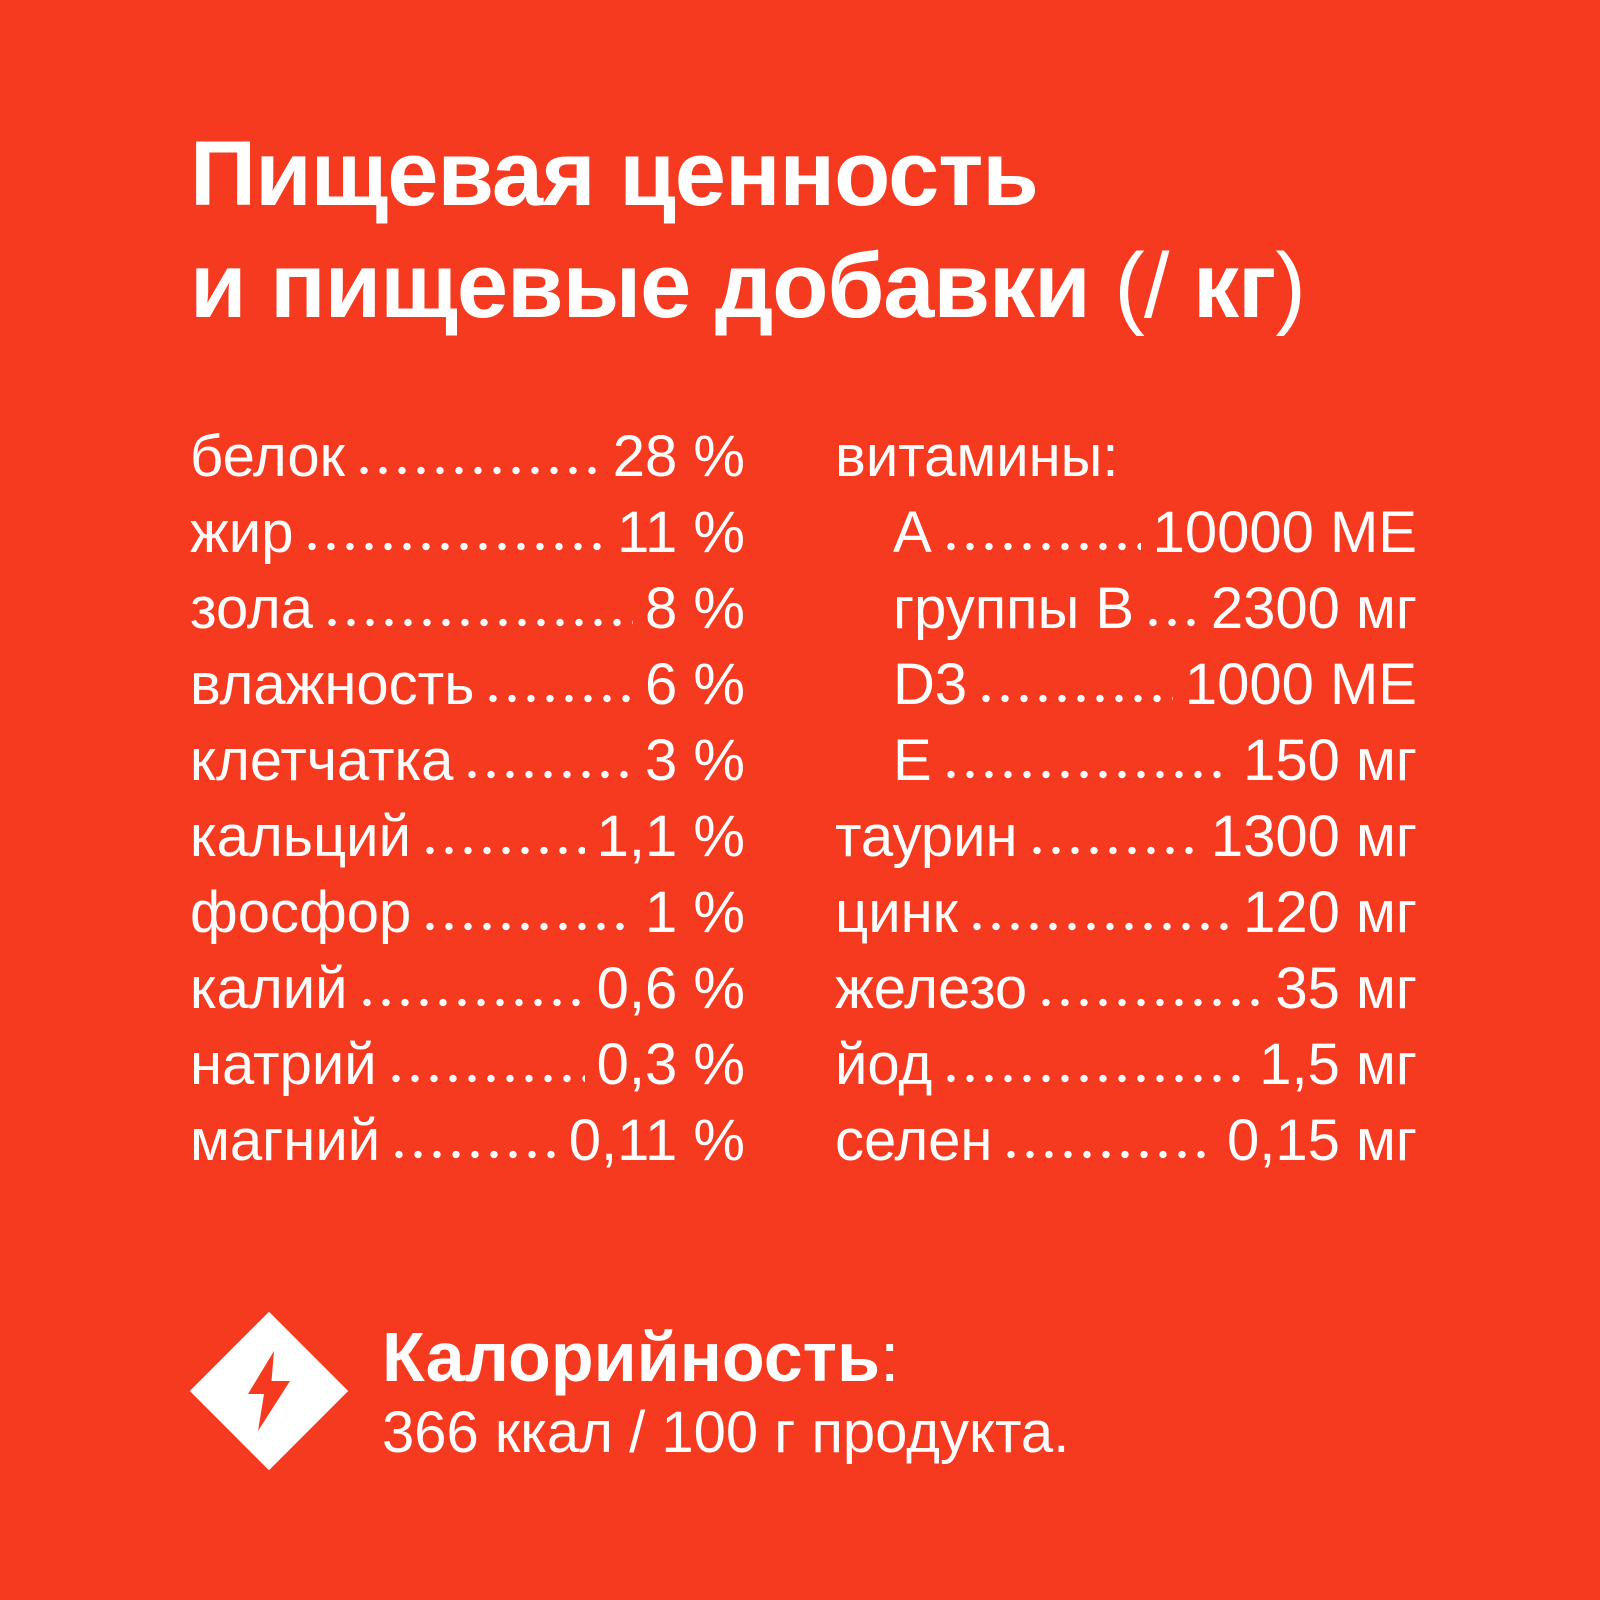 The height and width of the screenshot is (1600, 1600). Describe the element at coordinates (897, 912) in the screenshot. I see `row-label: цинк` at that location.